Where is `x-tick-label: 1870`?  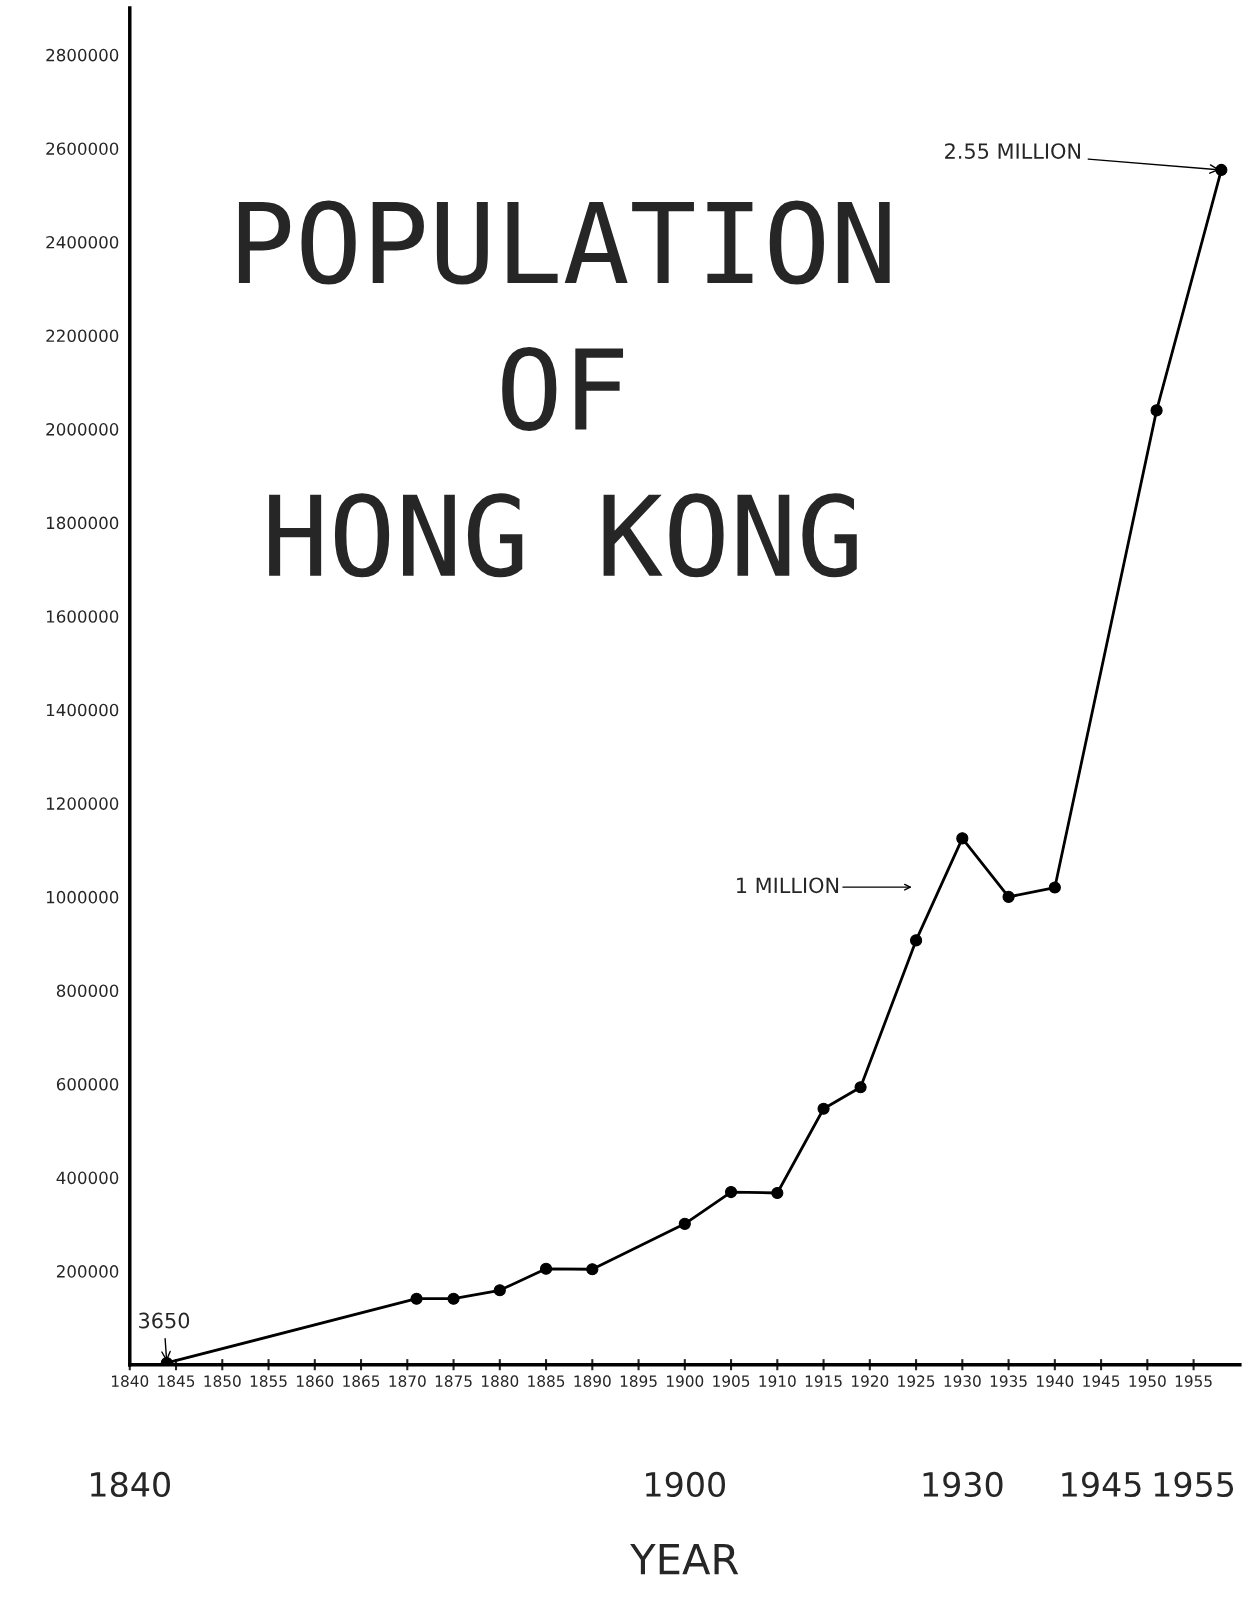
x-tick-label: 1870 is located at coordinates (407, 1381).